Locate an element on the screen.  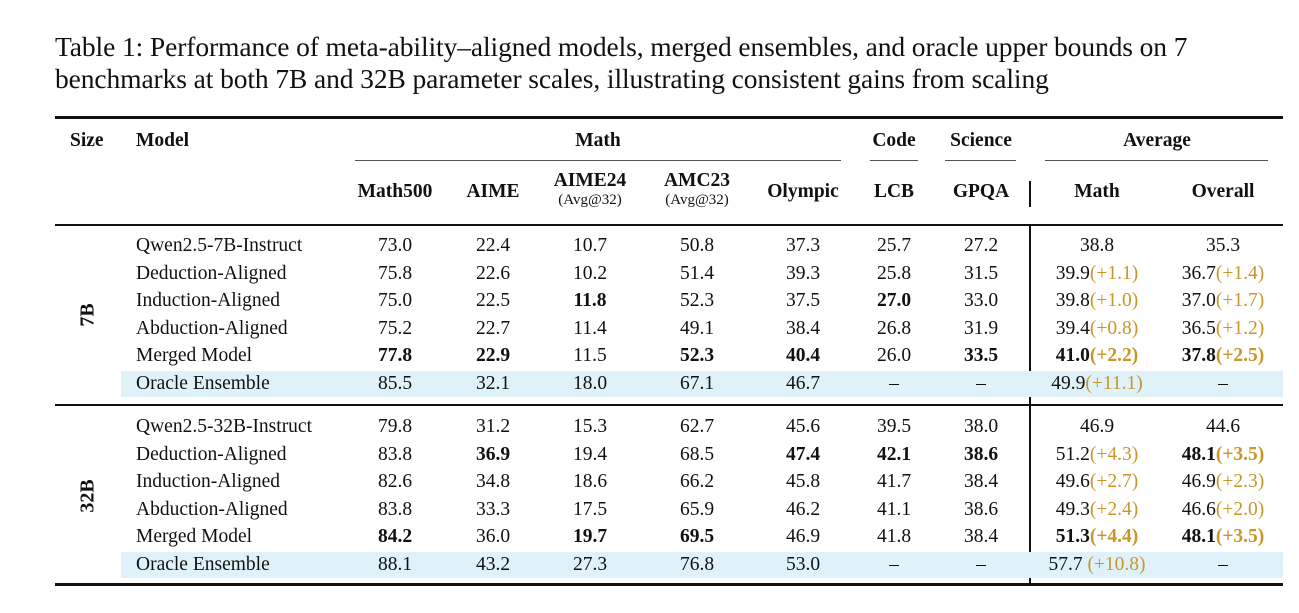
table-cell: 35.3 is located at coordinates (1223, 246).